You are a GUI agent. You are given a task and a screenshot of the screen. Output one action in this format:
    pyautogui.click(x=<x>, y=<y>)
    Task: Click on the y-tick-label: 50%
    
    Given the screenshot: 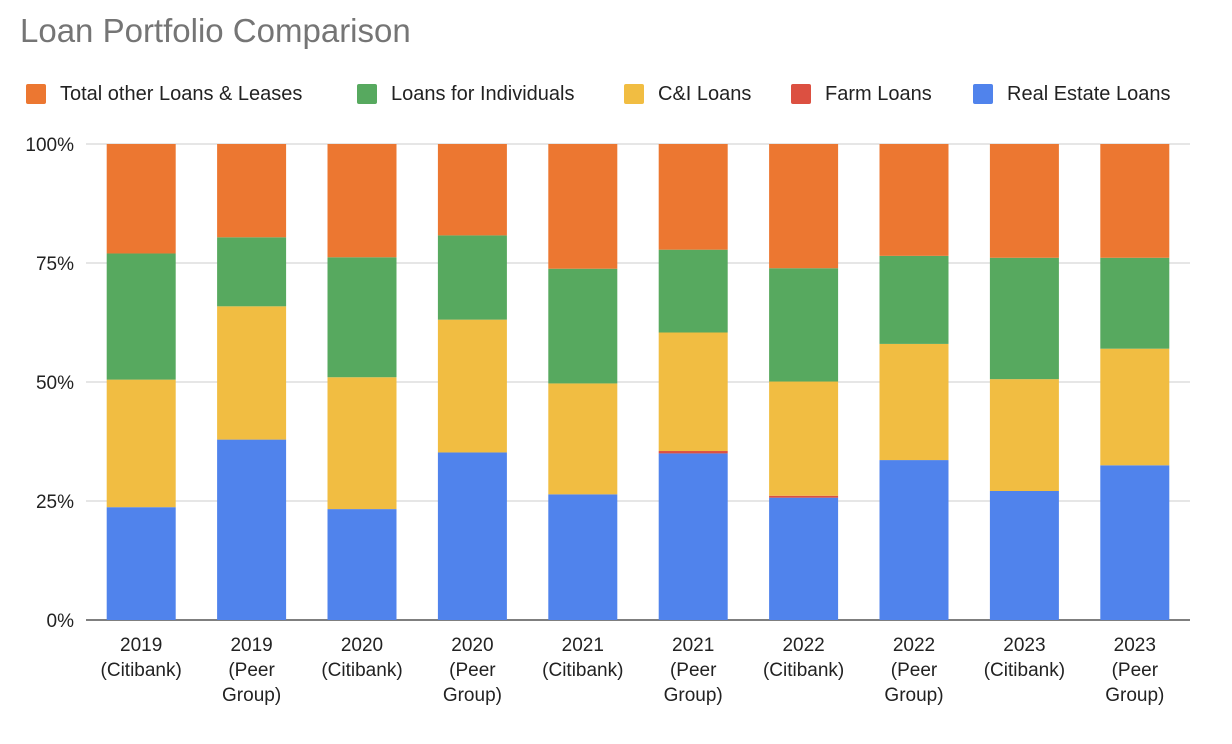 What is the action you would take?
    pyautogui.click(x=55, y=383)
    